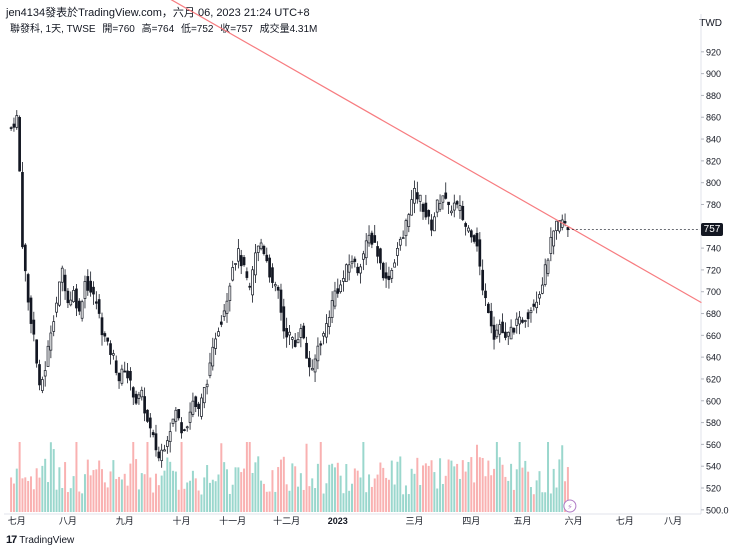  I want to click on y-tick-label: 660, so click(713, 336).